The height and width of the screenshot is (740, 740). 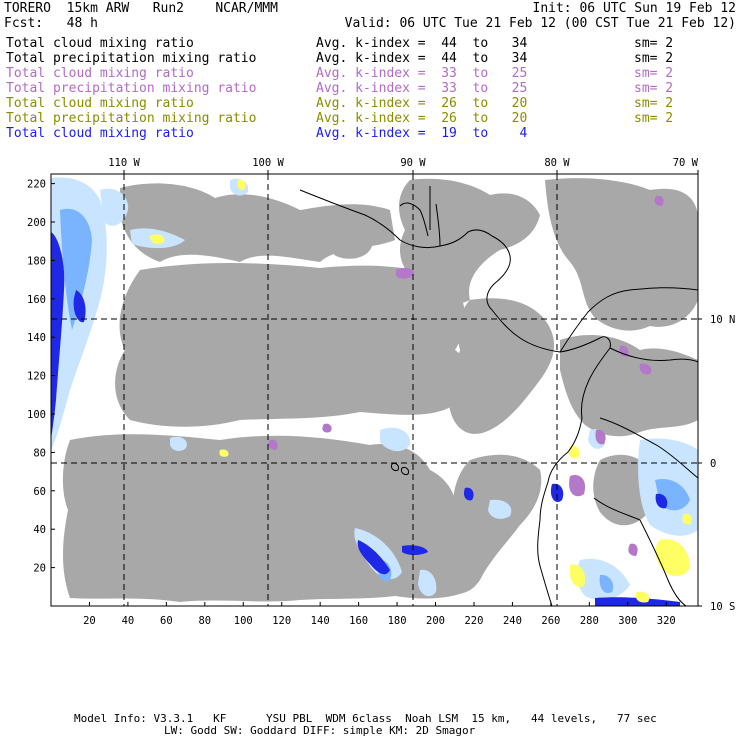 I want to click on x-tick-label: 100, so click(x=243, y=621).